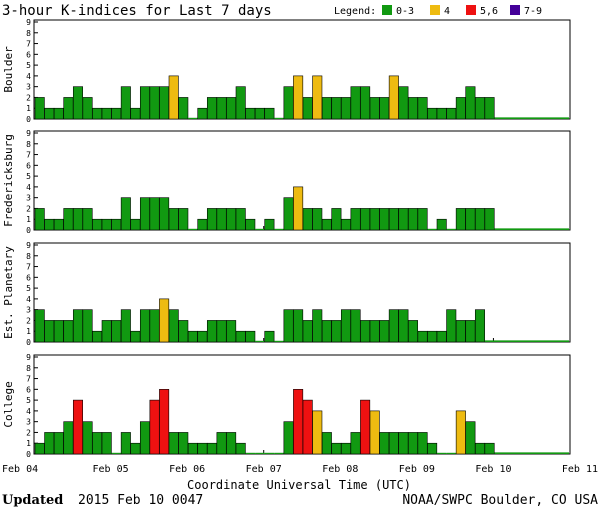 This screenshot has width=600, height=510. What do you see at coordinates (28, 219) in the screenshot?
I see `y-tick-label: 1` at bounding box center [28, 219].